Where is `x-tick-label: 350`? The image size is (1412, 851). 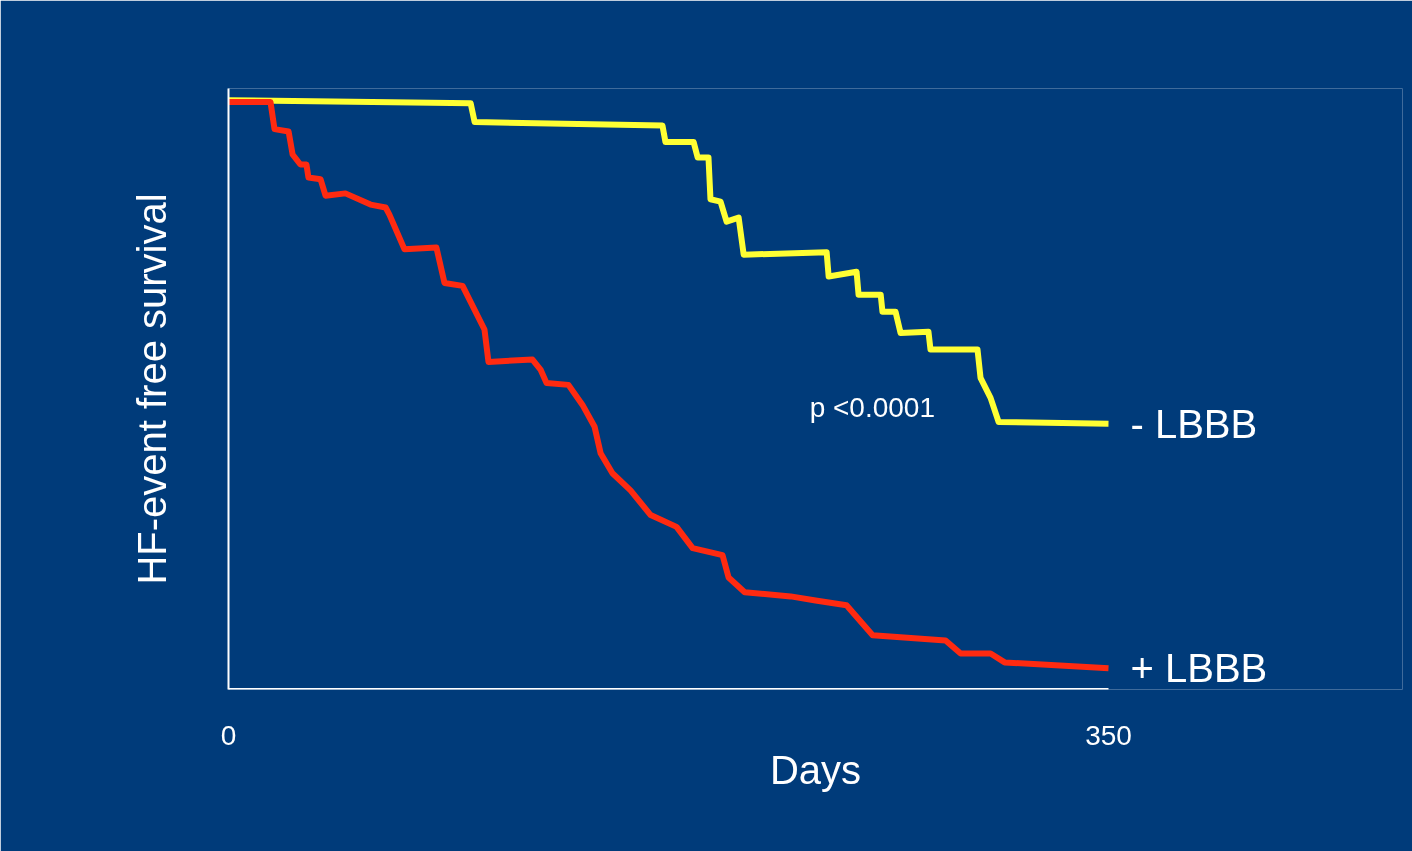
x-tick-label: 350 is located at coordinates (1108, 735).